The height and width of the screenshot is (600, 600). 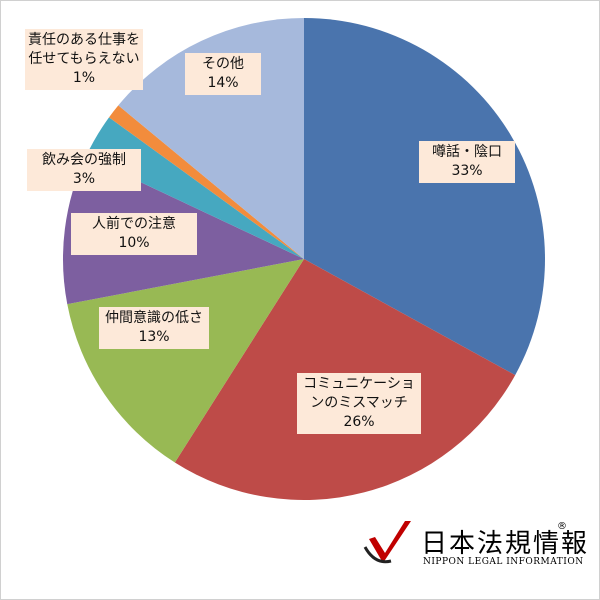 What do you see at coordinates (154, 328) in the screenshot?
I see `data-label: 仲間意識の低さ 13%` at bounding box center [154, 328].